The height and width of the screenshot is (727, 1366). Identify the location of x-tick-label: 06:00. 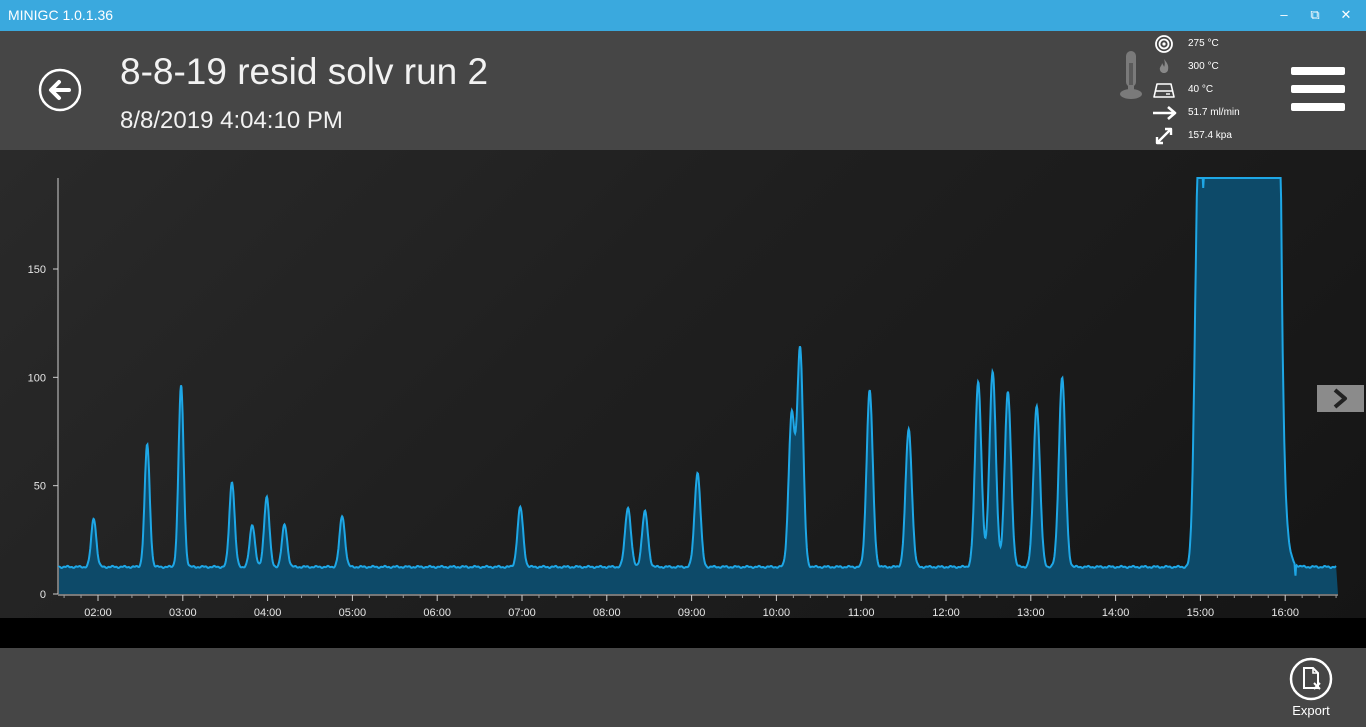
(437, 613).